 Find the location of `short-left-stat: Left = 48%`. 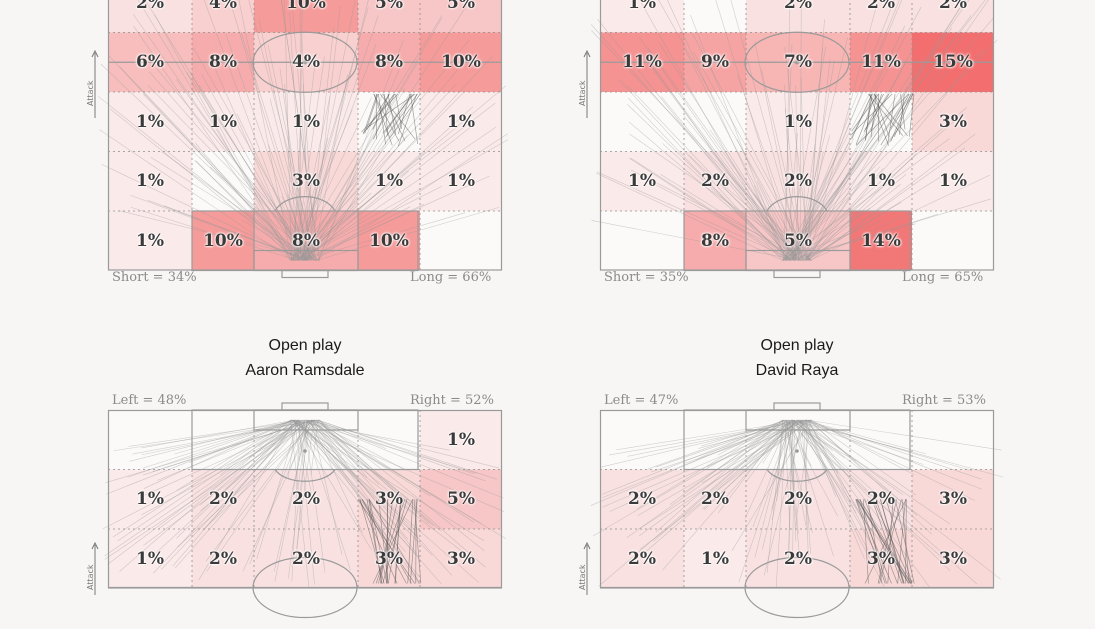

short-left-stat: Left = 48% is located at coordinates (149, 400).